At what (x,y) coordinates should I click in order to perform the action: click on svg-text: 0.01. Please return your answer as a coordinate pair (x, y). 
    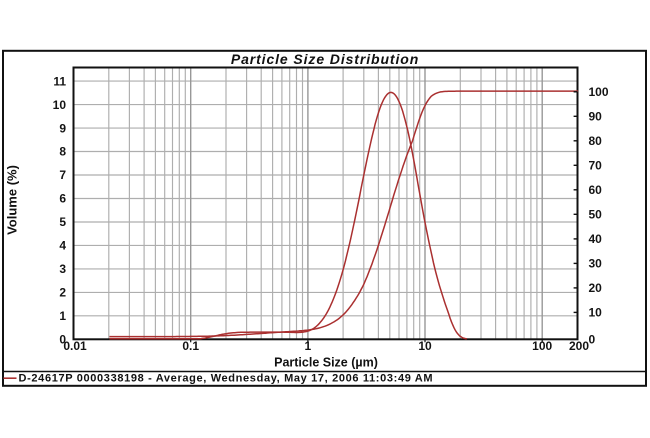
    Looking at the image, I should click on (75, 346).